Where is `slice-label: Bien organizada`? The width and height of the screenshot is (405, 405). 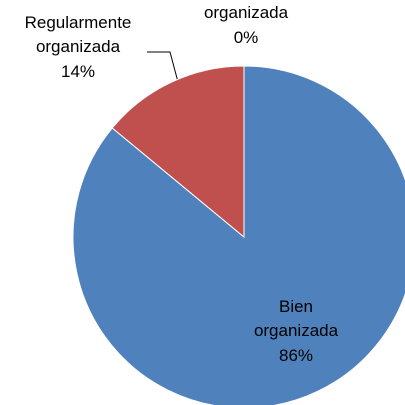 slice-label: Bien organizada is located at coordinates (296, 318).